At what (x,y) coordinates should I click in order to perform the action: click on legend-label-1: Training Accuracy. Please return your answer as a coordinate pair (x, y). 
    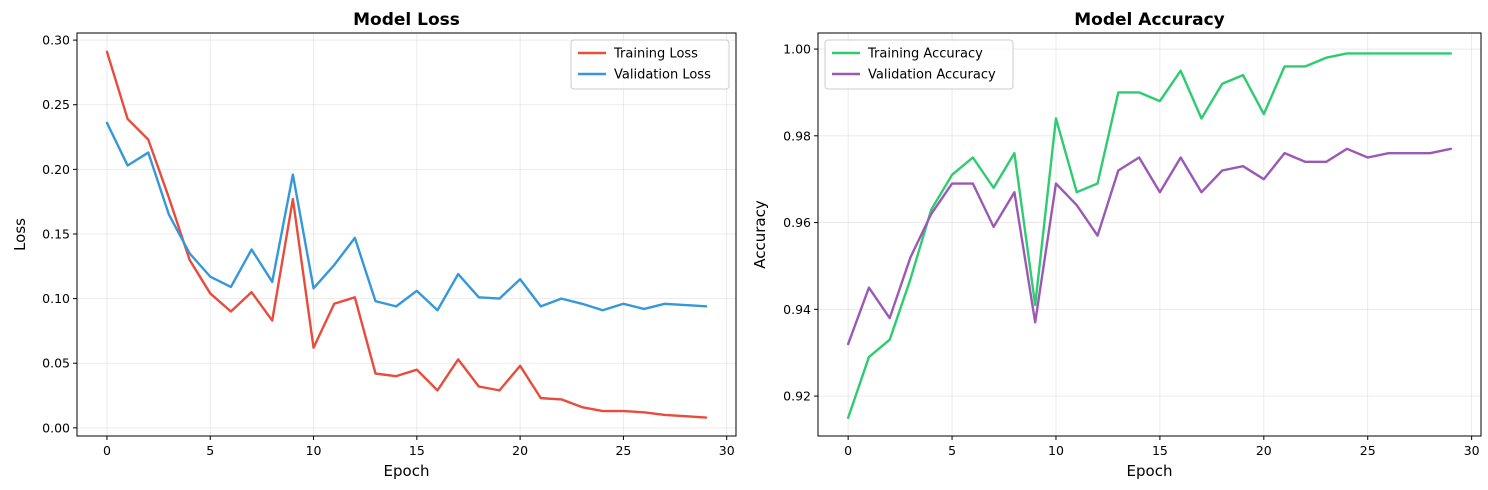
    Looking at the image, I should click on (925, 54).